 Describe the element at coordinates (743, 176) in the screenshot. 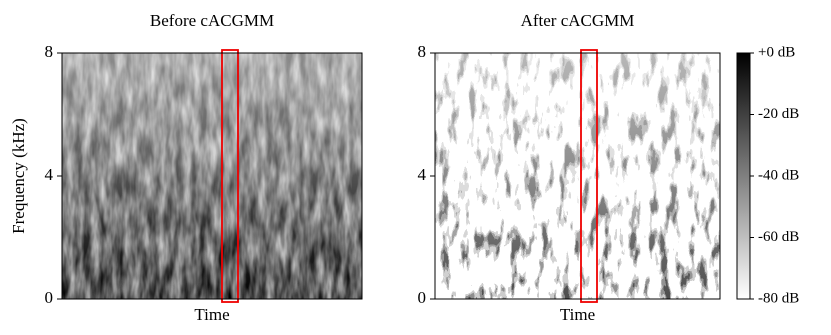

I see `colorbar` at that location.